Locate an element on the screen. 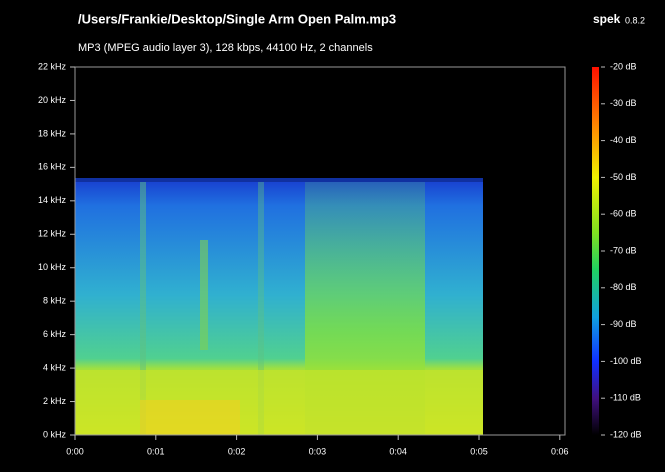 The image size is (665, 472). x-tick-label: 0:06 is located at coordinates (560, 451).